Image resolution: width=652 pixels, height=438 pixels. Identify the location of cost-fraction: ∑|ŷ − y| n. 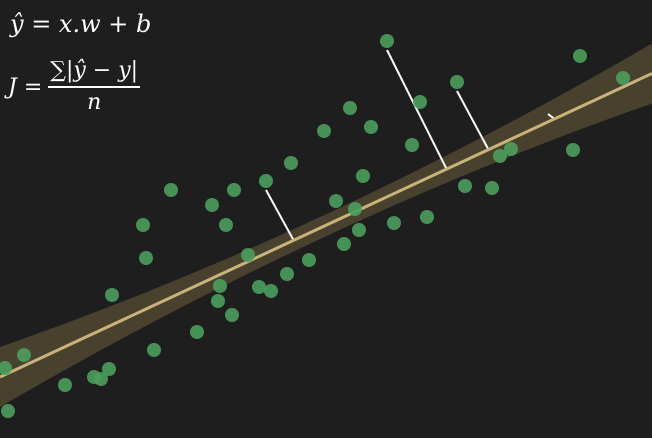
(94, 87).